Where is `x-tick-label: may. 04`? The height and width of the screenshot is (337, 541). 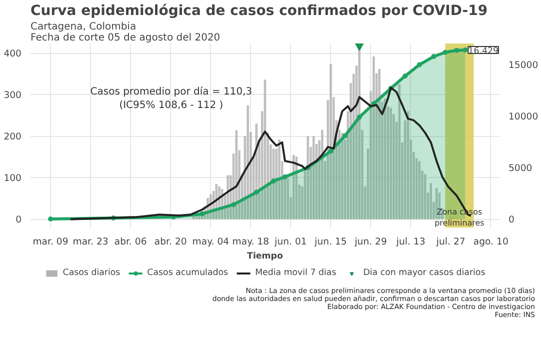 x-tick-label: may. 04 is located at coordinates (211, 242).